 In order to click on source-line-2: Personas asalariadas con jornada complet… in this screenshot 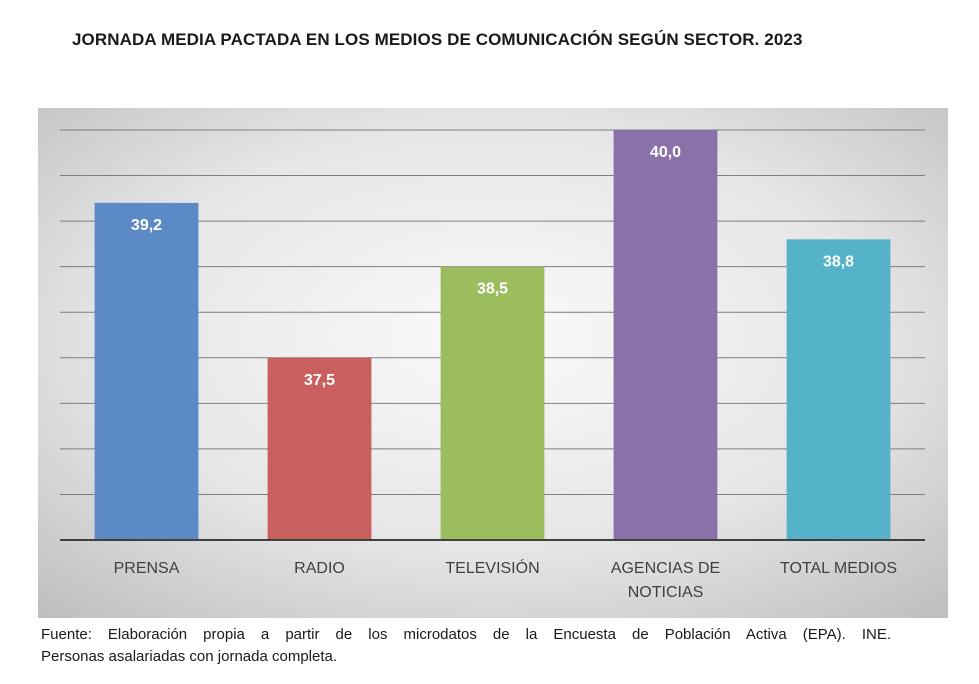, I will do `click(189, 656)`.